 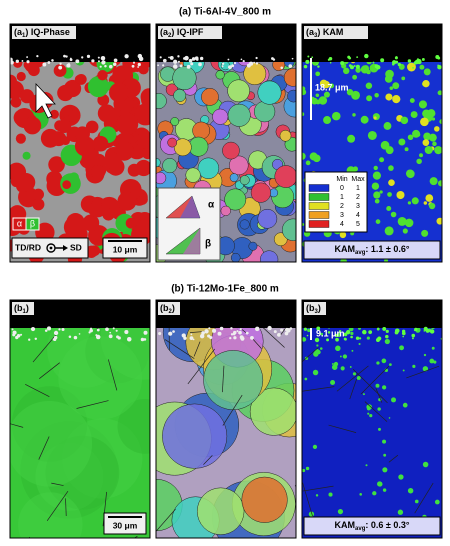 I want to click on micrograph, so click(x=372, y=419).